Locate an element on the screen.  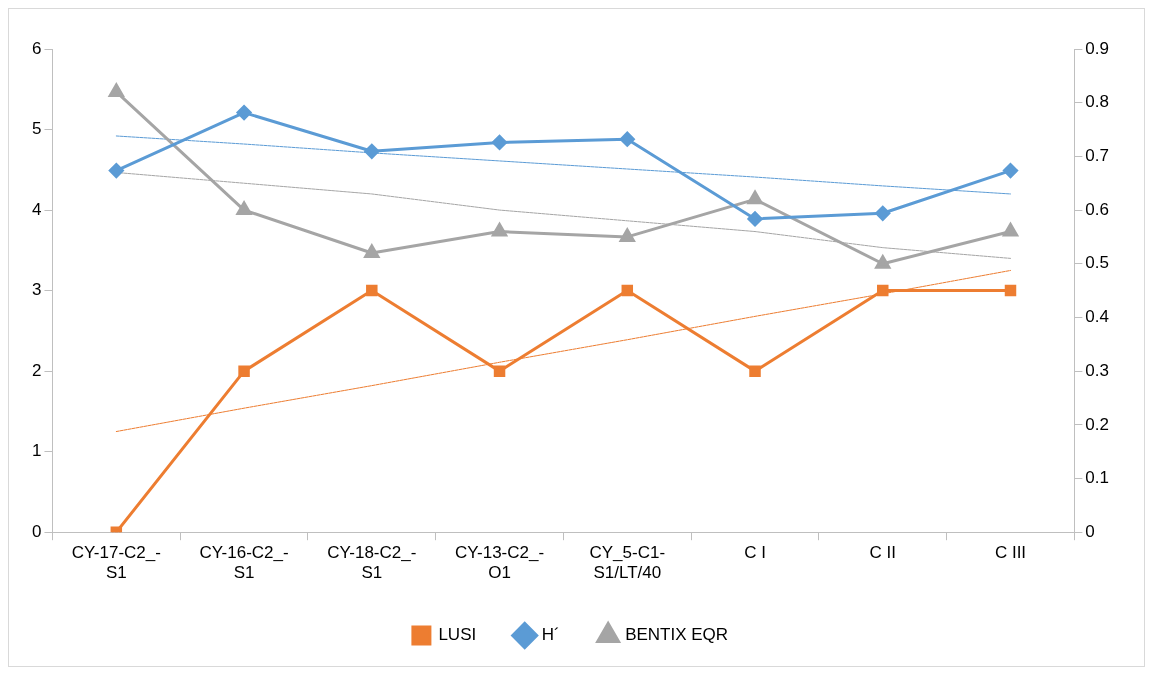
y-tick-label: 2 is located at coordinates (36, 370).